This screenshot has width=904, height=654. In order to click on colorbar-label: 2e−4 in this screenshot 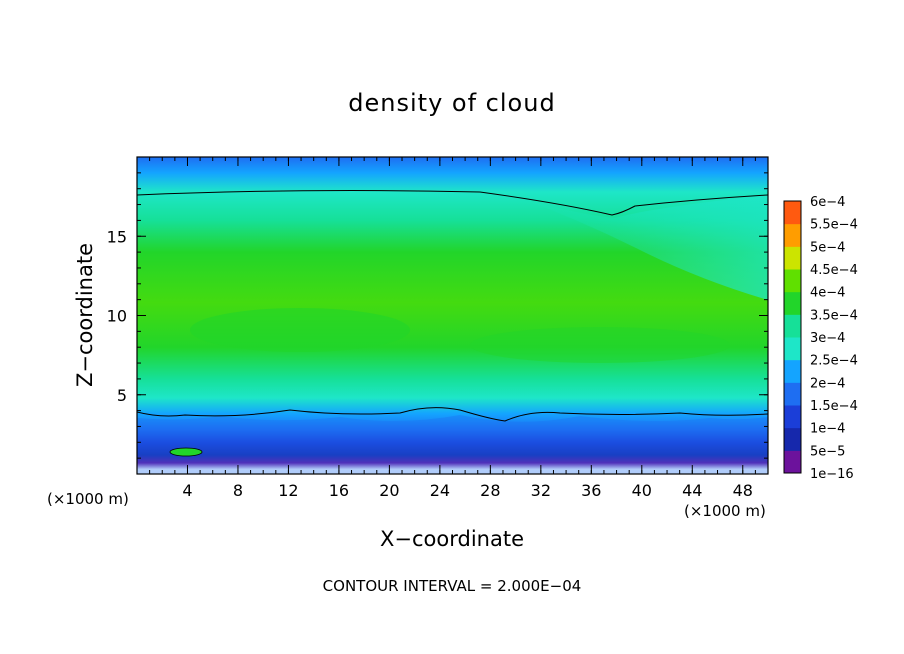, I will do `click(827, 383)`.